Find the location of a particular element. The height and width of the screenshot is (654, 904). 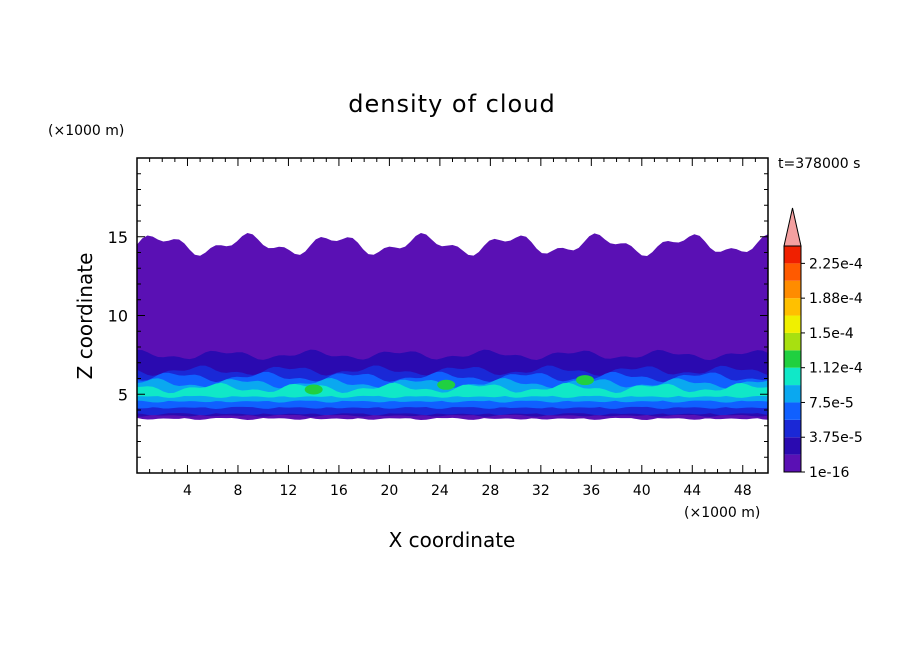

chart-title: density of cloud is located at coordinates (451, 104).